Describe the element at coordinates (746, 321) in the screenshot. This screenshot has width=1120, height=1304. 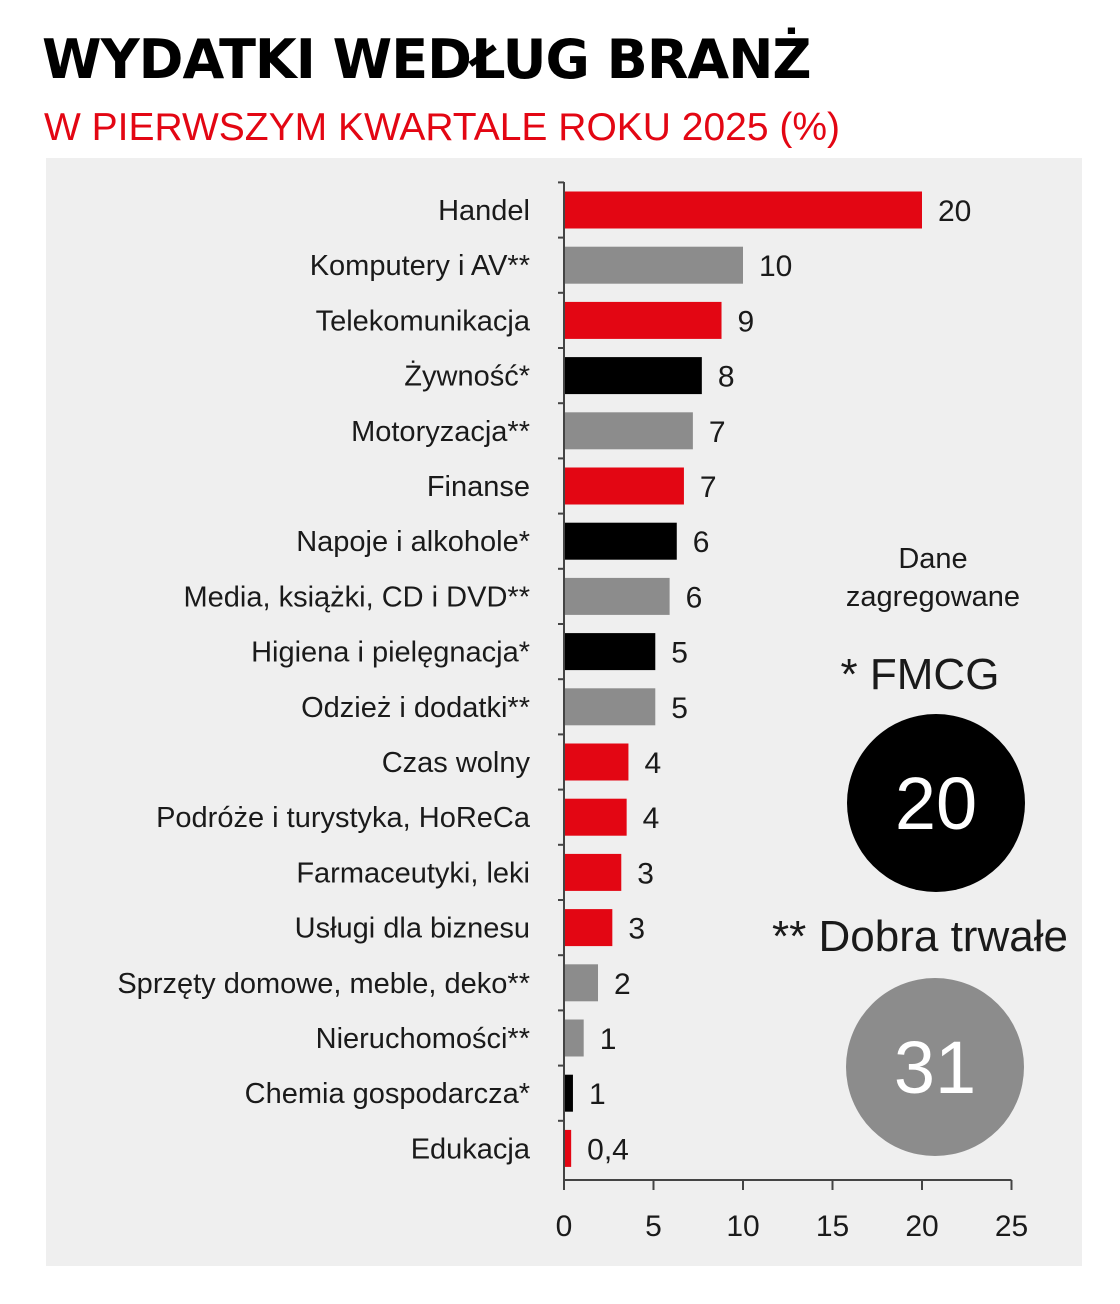
I see `value-label: 9` at that location.